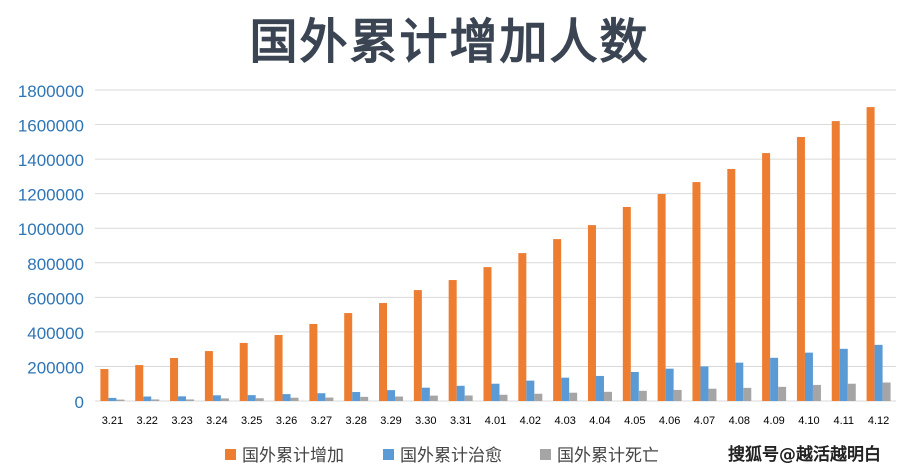  Describe the element at coordinates (835, 261) in the screenshot. I see `bar-1-4.11` at that location.